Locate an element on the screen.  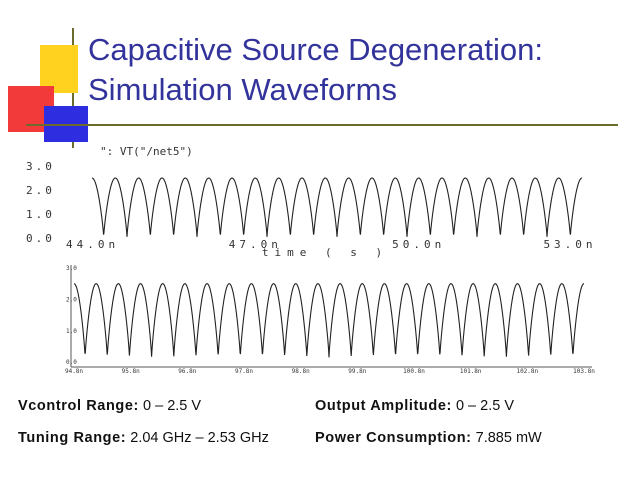
spec-vcontrol: Vcontrol Range: 0 – 2.5 V is located at coordinates (109, 406).